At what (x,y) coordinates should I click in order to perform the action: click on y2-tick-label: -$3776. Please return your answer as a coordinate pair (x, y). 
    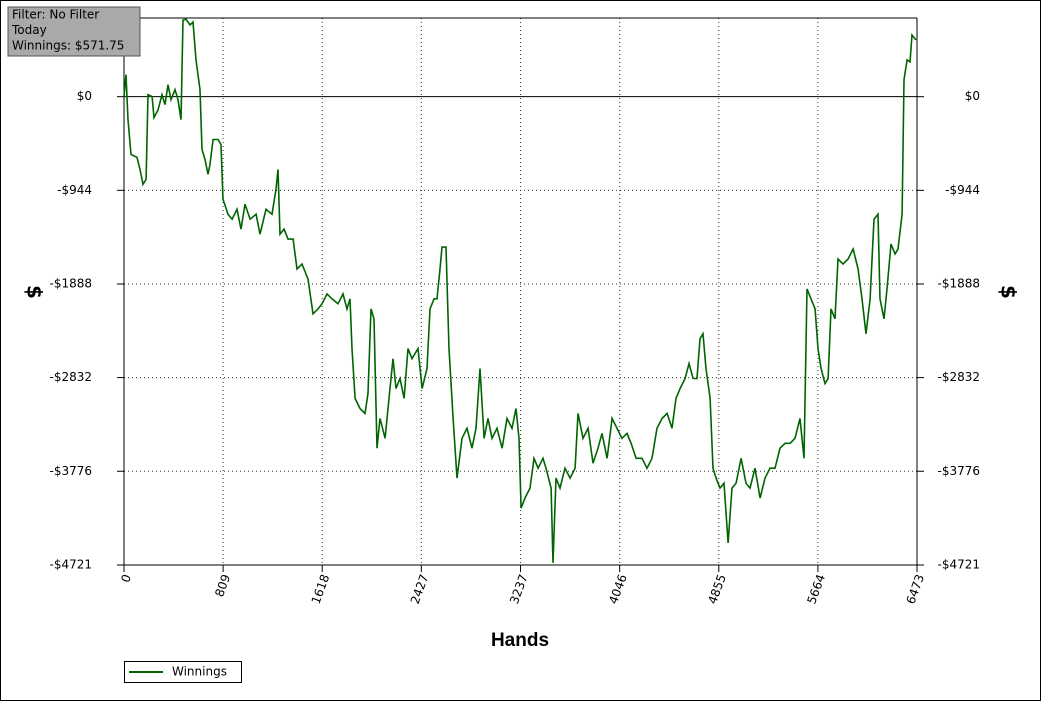
    Looking at the image, I should click on (958, 471).